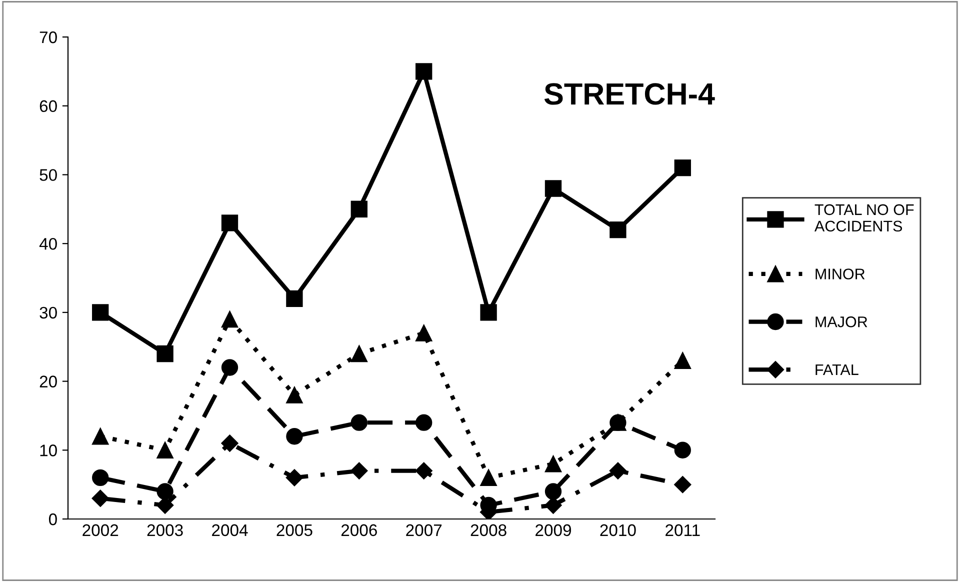 This screenshot has width=960, height=582. I want to click on y-tick-label: 10, so click(48, 450).